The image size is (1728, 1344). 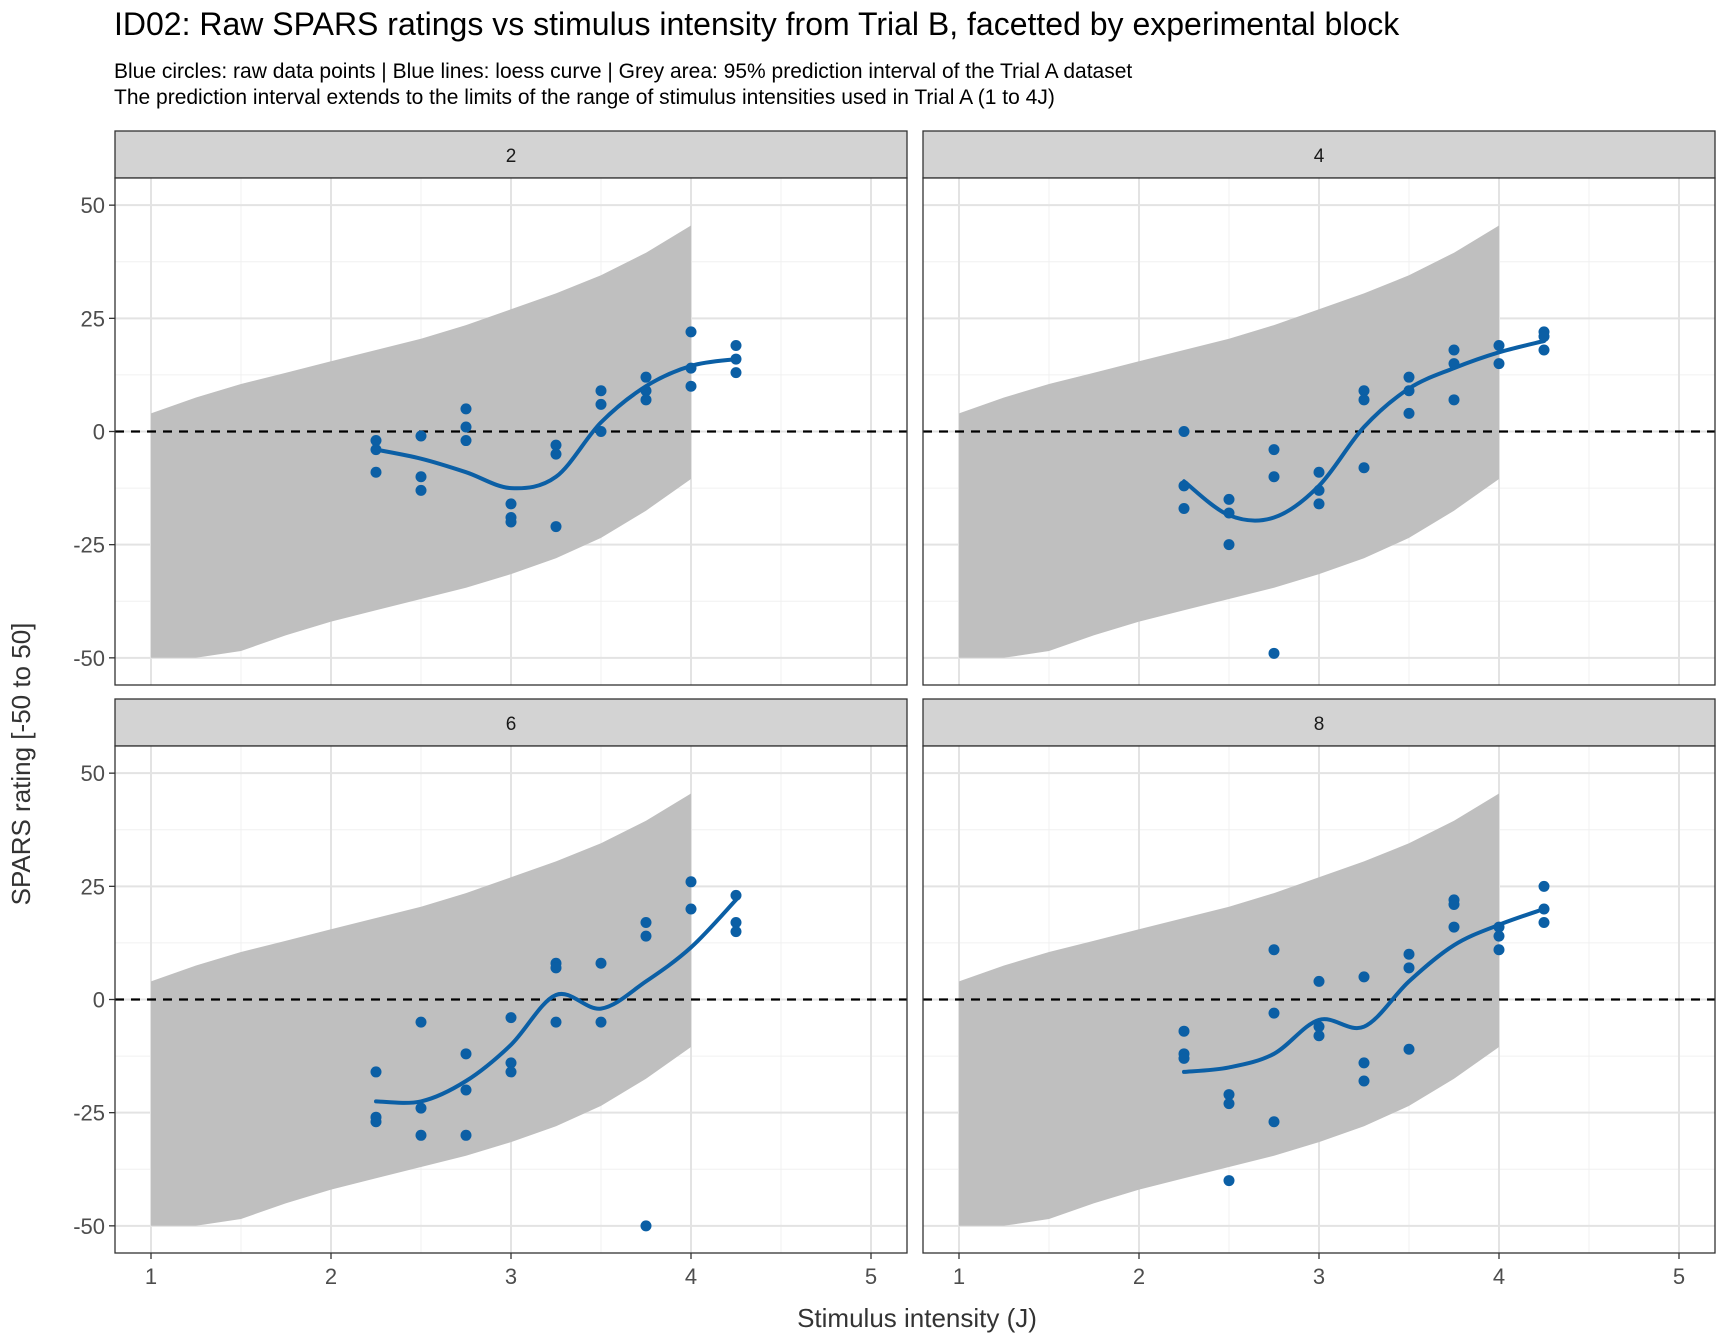 What do you see at coordinates (1364, 431) in the screenshot?
I see `loess-curve` at bounding box center [1364, 431].